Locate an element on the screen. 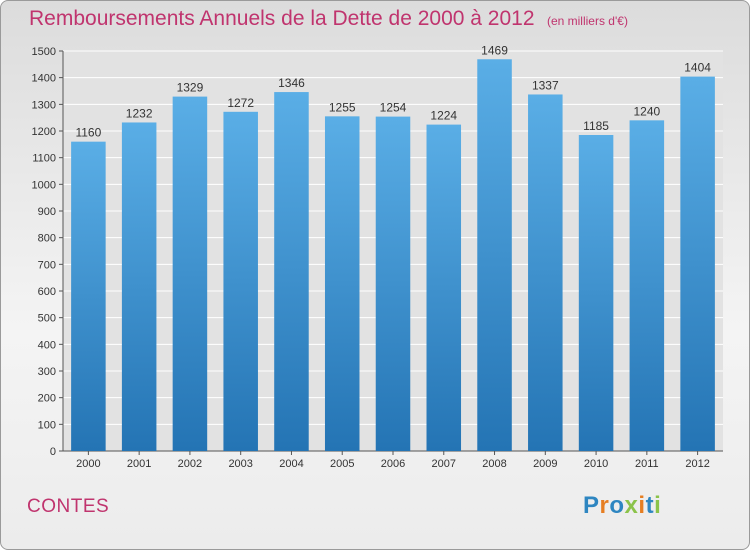 The height and width of the screenshot is (550, 750). x-tick-label: 2006 is located at coordinates (393, 464).